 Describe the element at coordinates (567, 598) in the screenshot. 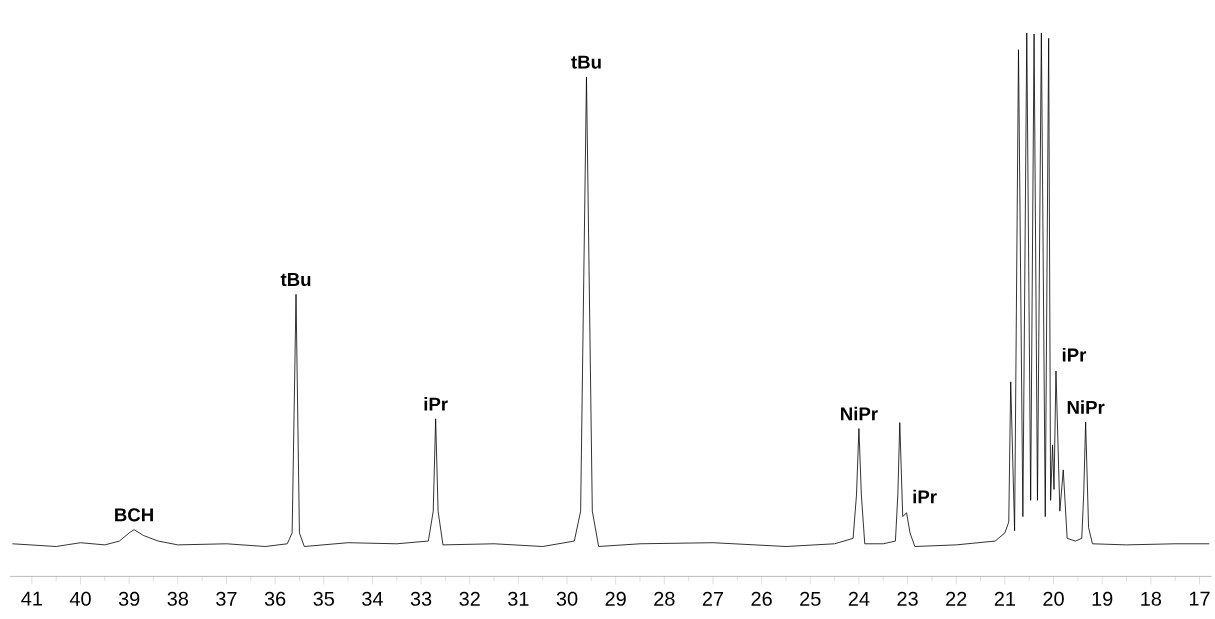

I see `x-tick-label: 30` at that location.